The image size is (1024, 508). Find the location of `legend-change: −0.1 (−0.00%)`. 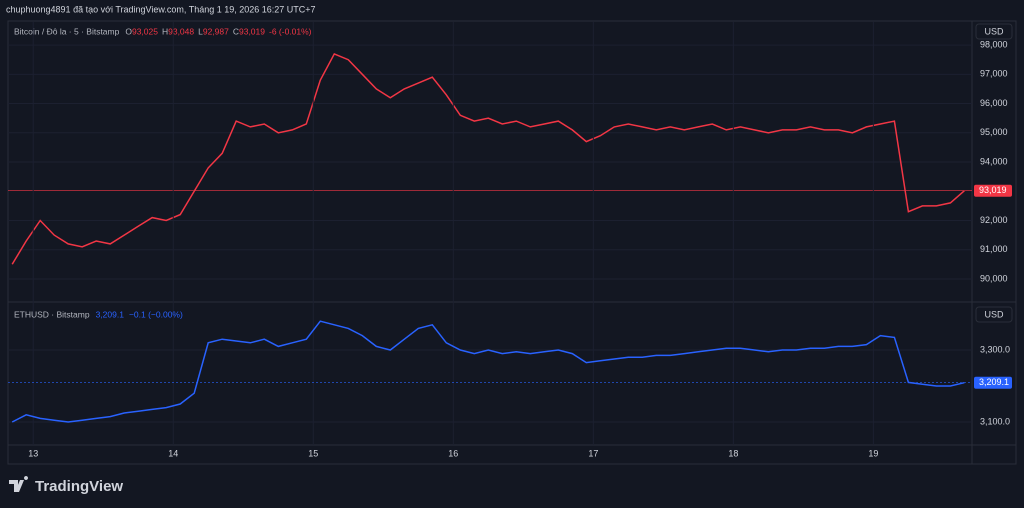

legend-change: −0.1 (−0.00%) is located at coordinates (156, 314).